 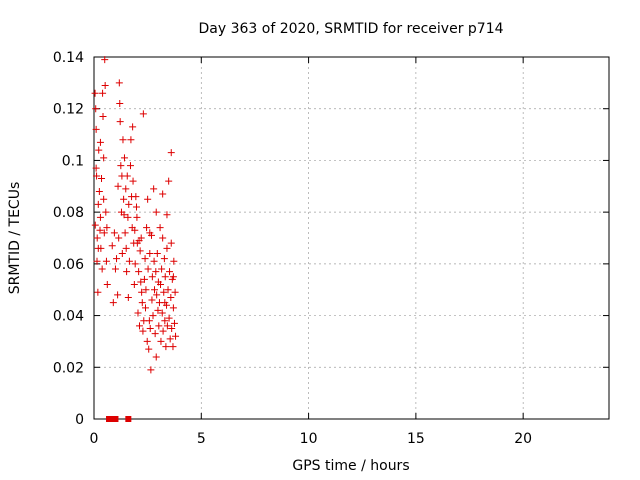 I want to click on y-tick-label: 0.14, so click(x=68, y=58).